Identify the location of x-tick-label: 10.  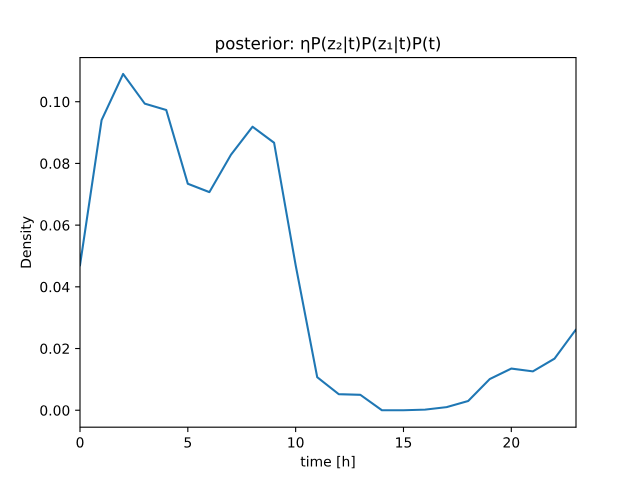
(296, 442).